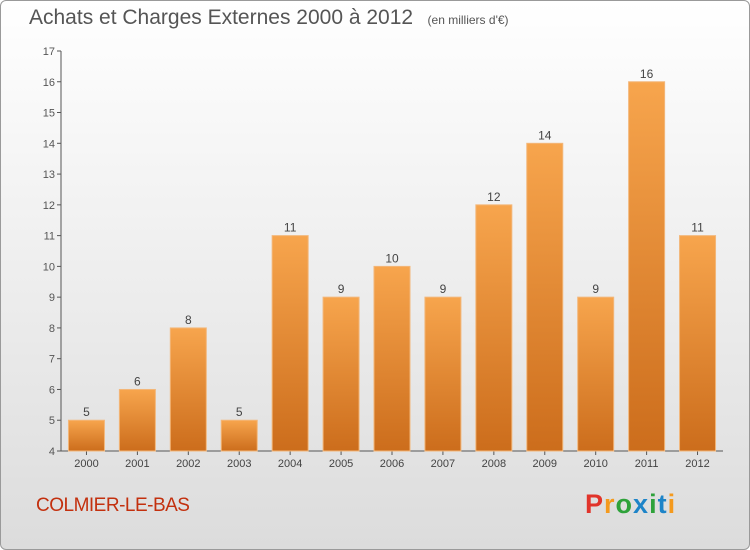  I want to click on x-tick-label: 2011, so click(647, 464).